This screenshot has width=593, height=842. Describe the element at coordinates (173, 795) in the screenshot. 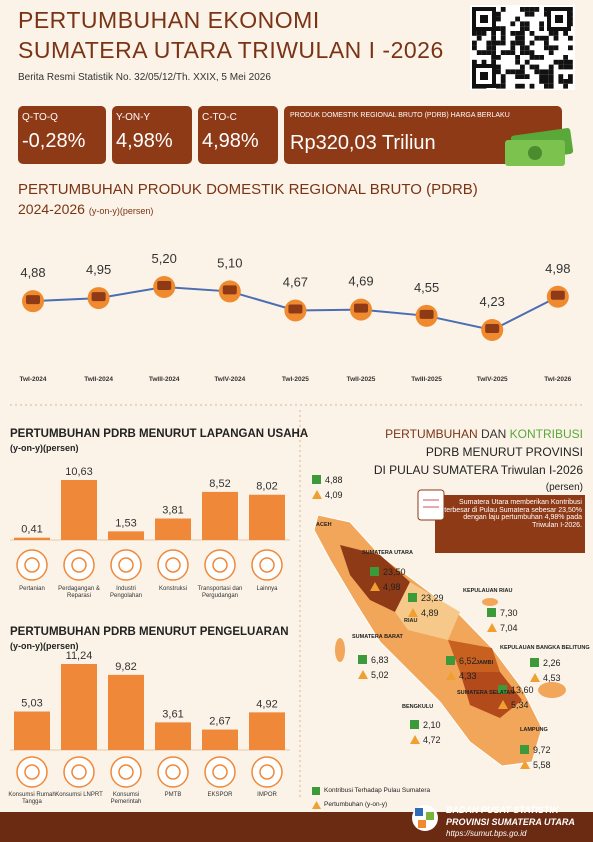

I see `x-tick-label: PMTB` at that location.